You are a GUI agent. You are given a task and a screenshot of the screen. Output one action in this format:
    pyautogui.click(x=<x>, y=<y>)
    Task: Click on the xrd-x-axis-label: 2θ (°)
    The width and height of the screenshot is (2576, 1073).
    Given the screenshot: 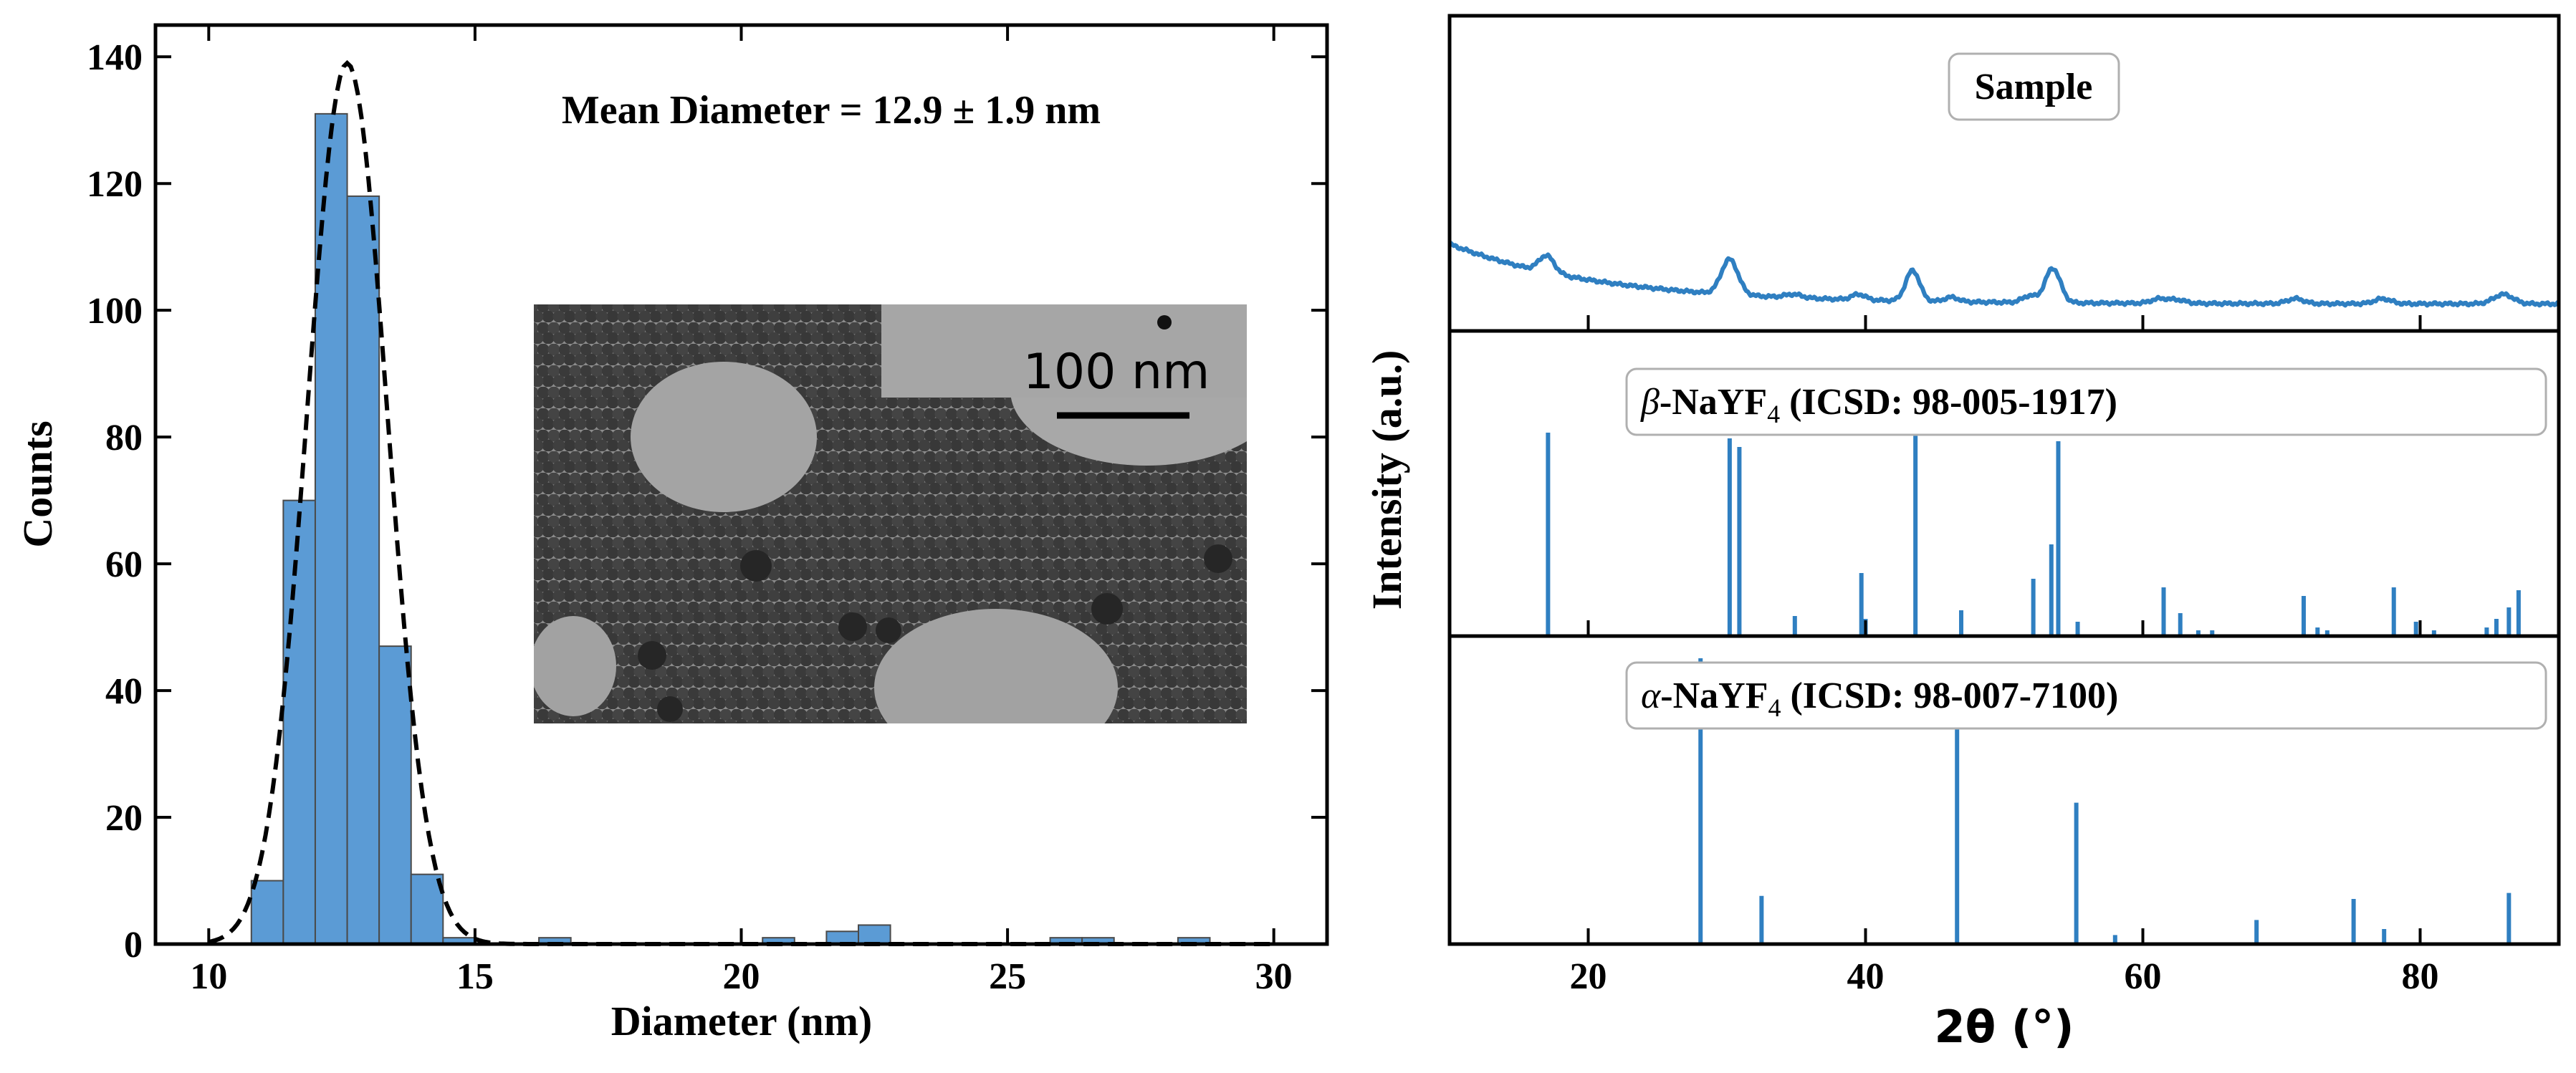 What is the action you would take?
    pyautogui.click(x=2005, y=1027)
    